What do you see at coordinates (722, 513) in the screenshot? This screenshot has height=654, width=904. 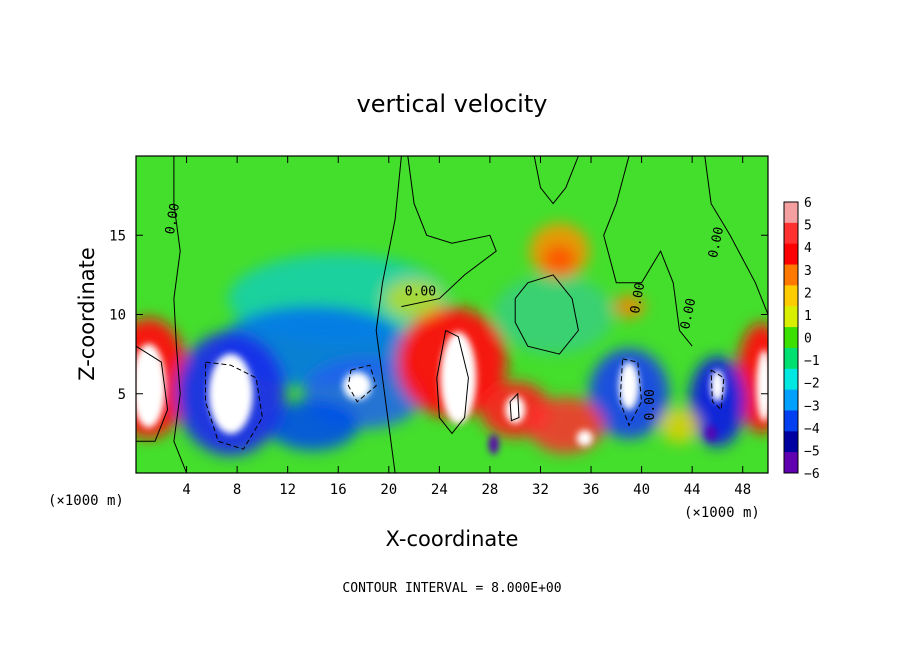 I see `x-unit-label-right: (×1000 m)` at bounding box center [722, 513].